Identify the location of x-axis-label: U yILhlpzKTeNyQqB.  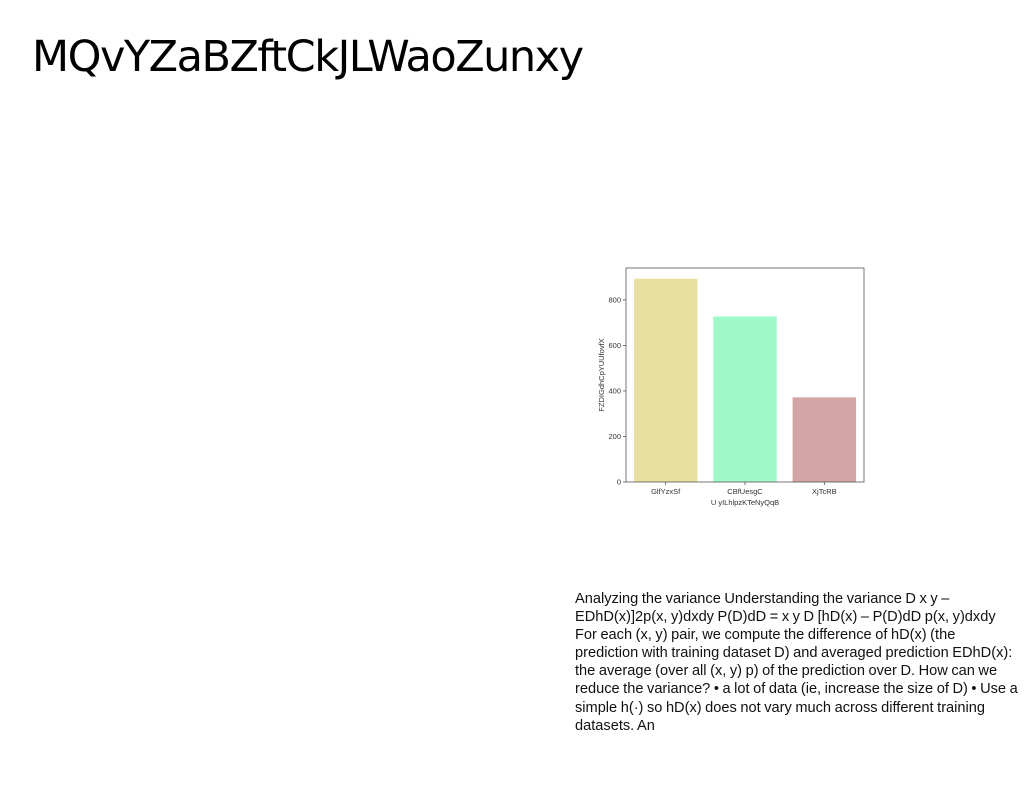
(745, 502).